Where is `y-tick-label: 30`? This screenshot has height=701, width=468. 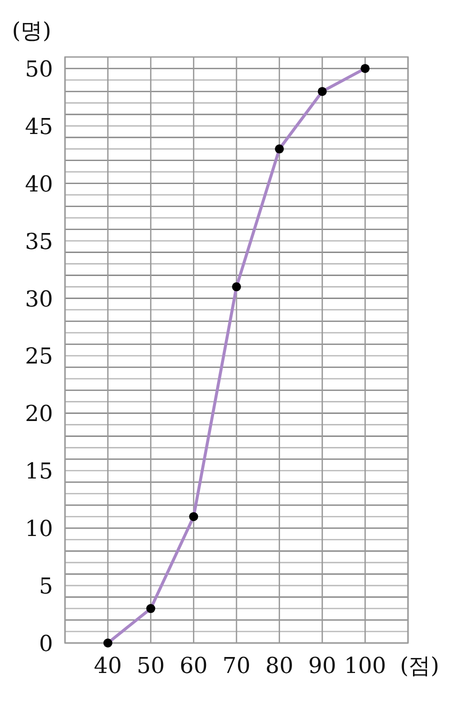 y-tick-label: 30 is located at coordinates (39, 299).